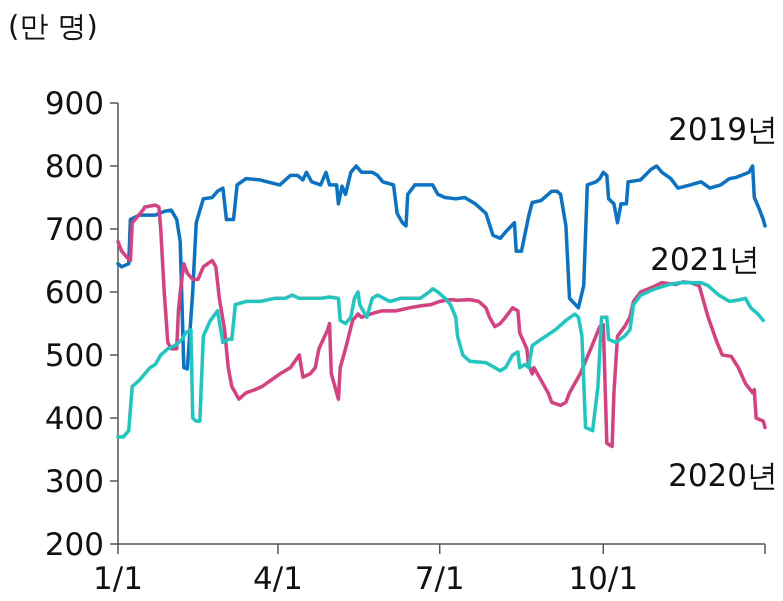  Describe the element at coordinates (74, 104) in the screenshot. I see `y-tick-label: 900` at that location.